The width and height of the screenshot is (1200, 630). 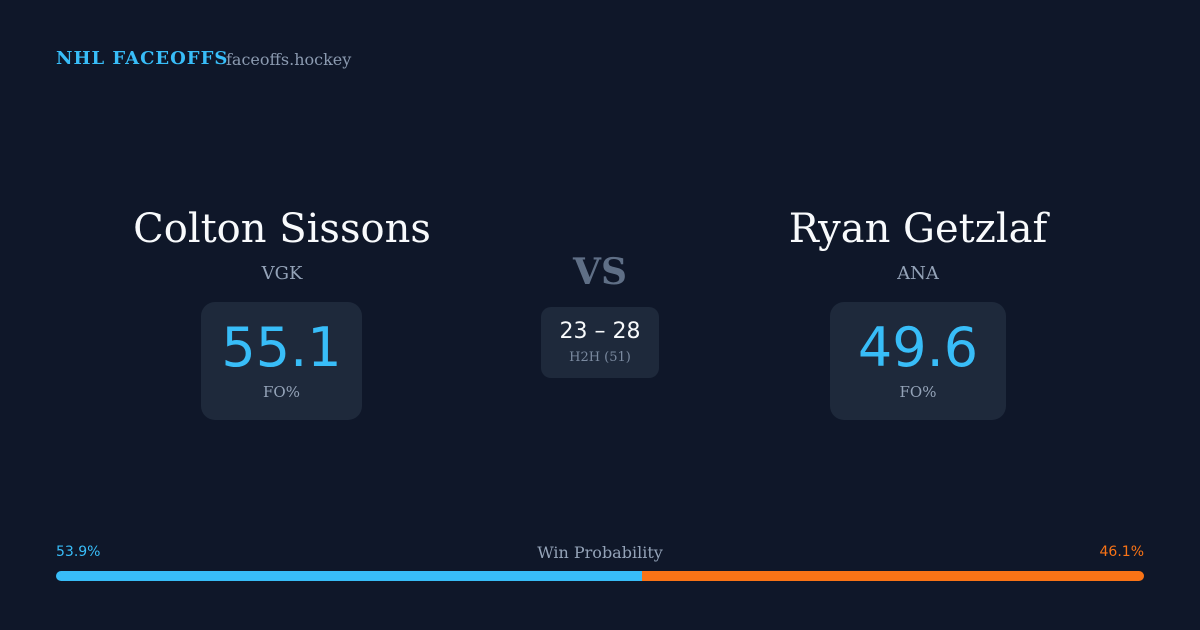 What do you see at coordinates (282, 273) in the screenshot?
I see `team: VGK` at bounding box center [282, 273].